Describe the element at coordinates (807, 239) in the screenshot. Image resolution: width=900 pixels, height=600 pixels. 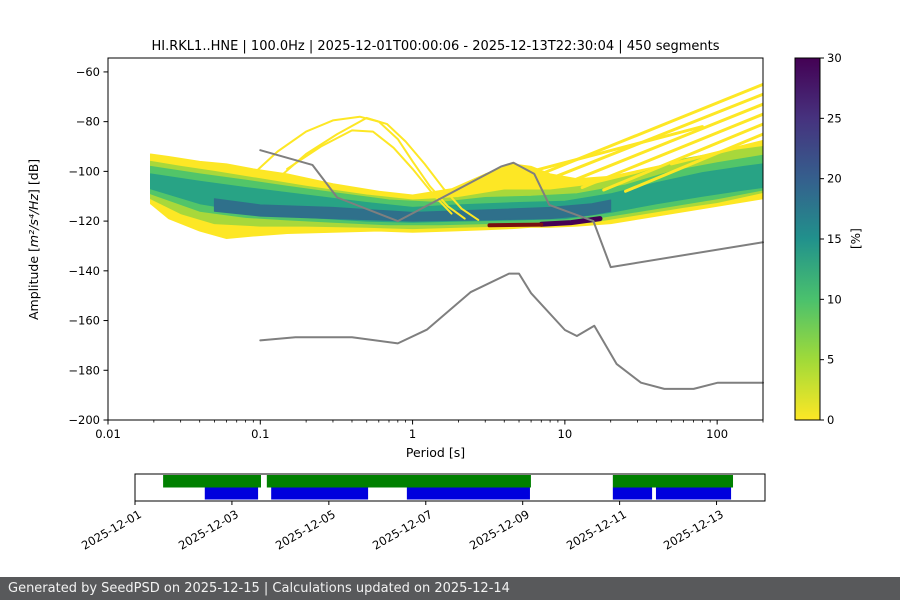
I see `colorbar-gradient-rect` at that location.